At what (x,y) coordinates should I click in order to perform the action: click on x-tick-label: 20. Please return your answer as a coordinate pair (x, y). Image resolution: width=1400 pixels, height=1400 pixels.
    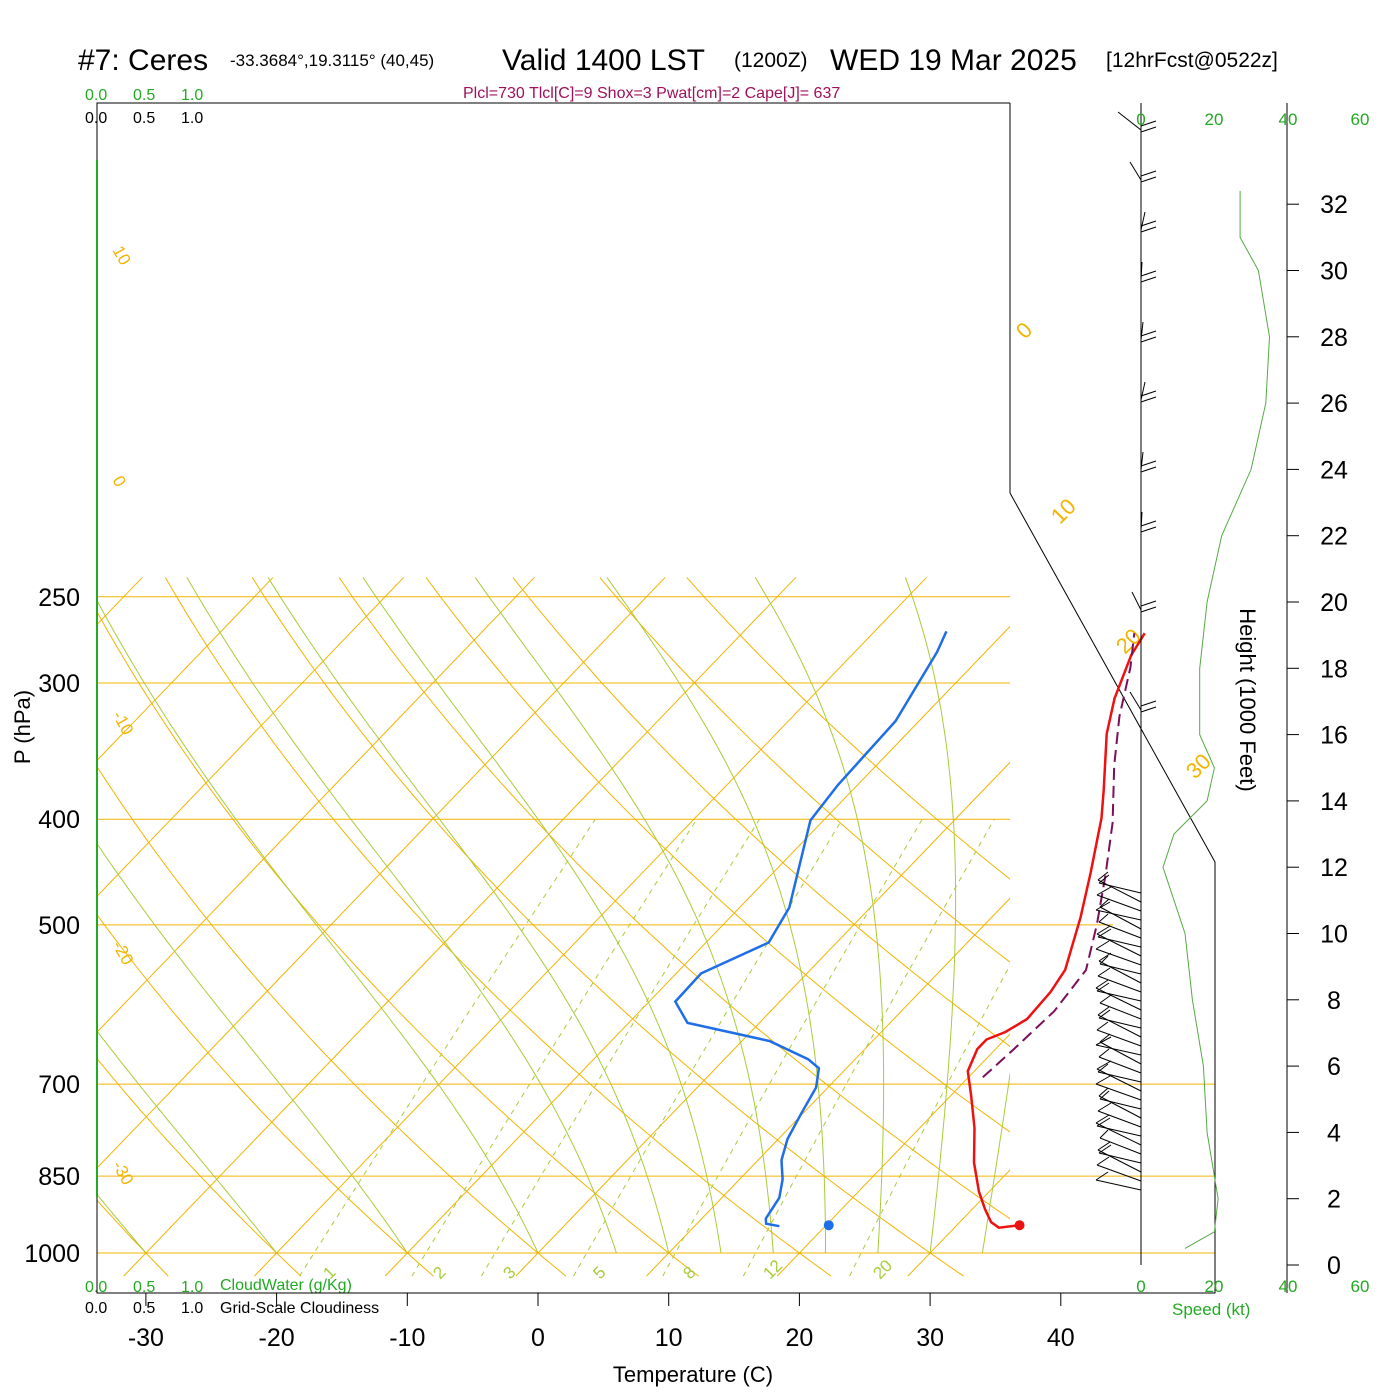
    Looking at the image, I should click on (799, 1338).